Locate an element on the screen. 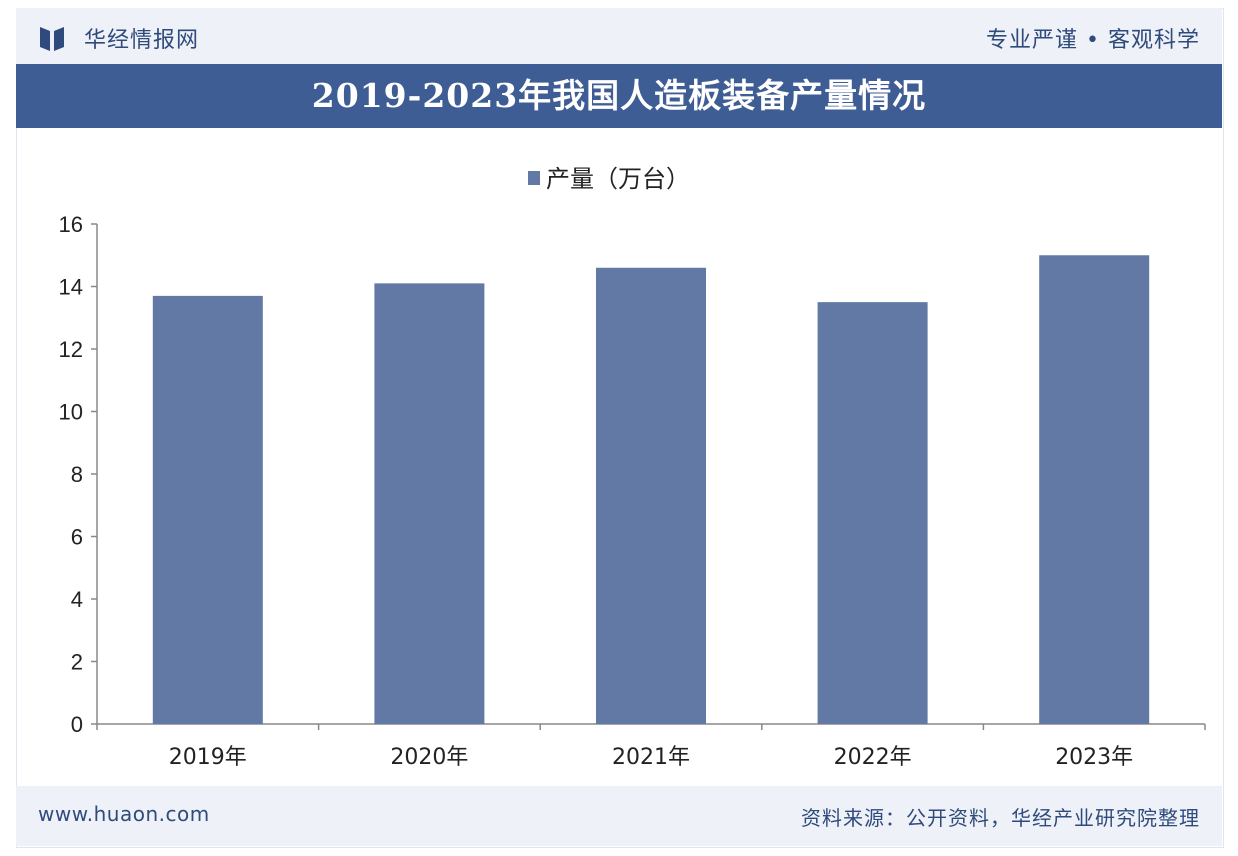 Image resolution: width=1238 pixels, height=856 pixels. chart-title: 2019-2023年我国人造板装备产量情况 is located at coordinates (619, 95).